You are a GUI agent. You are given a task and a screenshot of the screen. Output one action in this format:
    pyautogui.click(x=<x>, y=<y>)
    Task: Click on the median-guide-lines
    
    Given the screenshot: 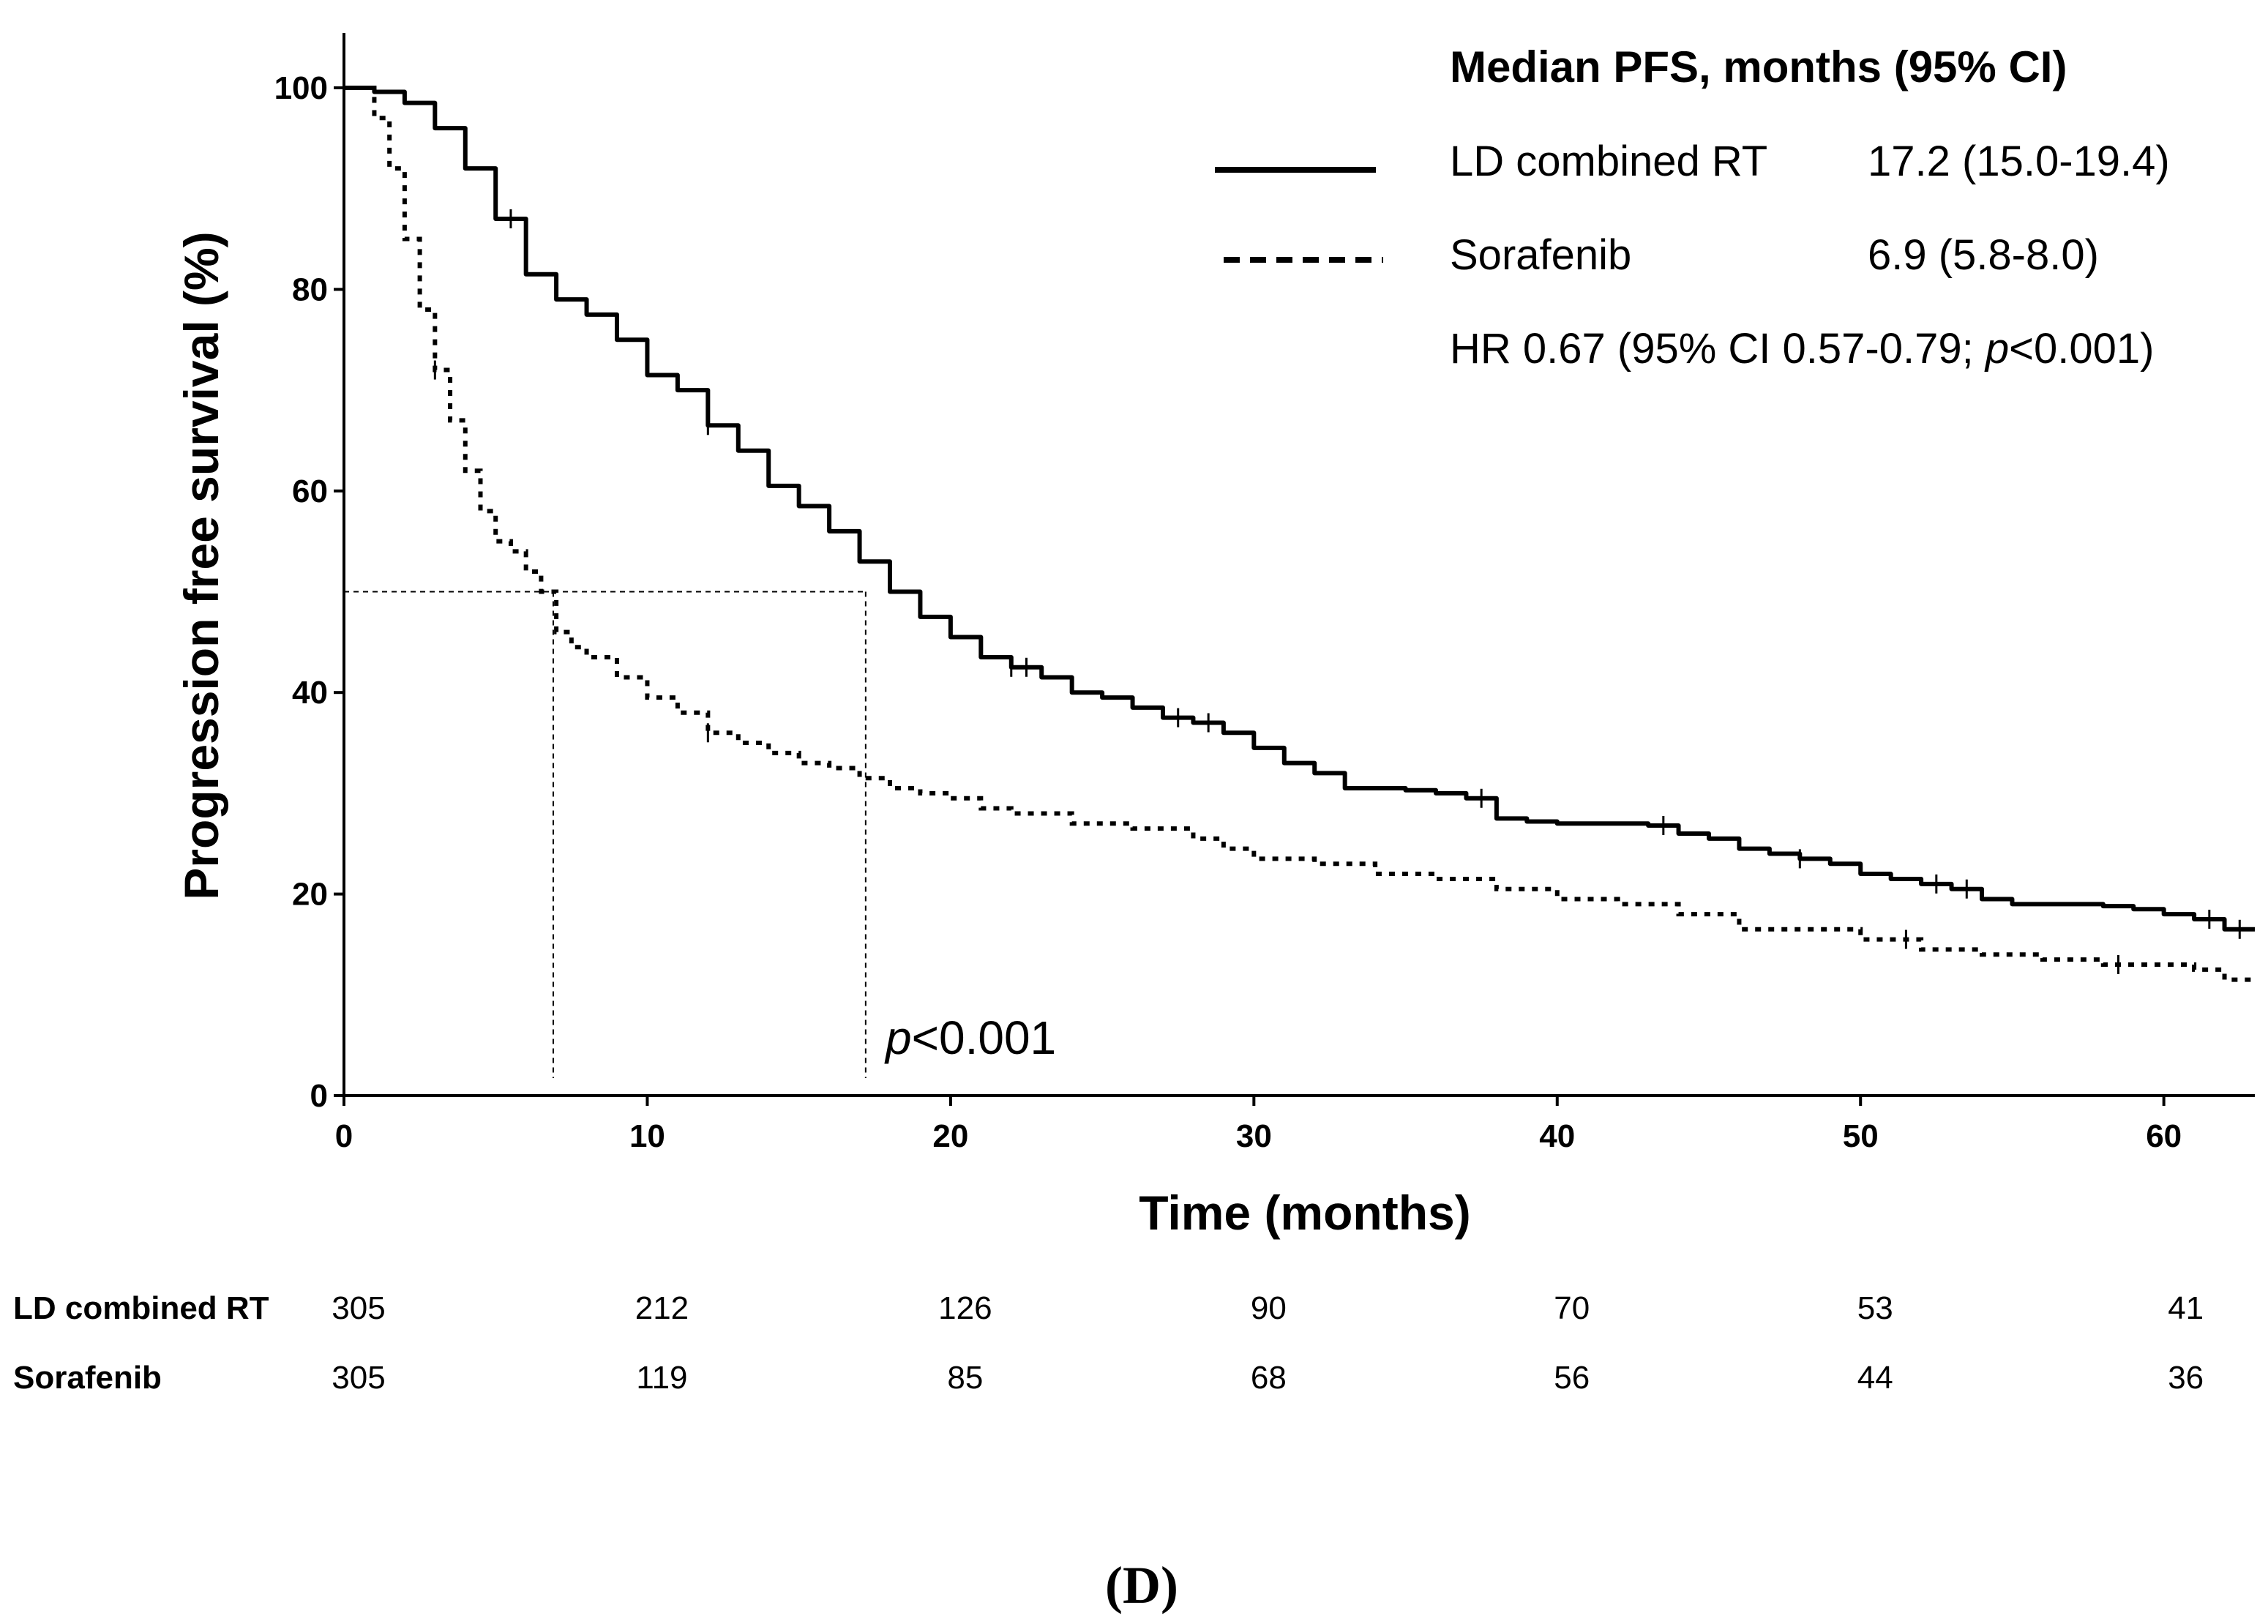 What is the action you would take?
    pyautogui.click(x=605, y=834)
    